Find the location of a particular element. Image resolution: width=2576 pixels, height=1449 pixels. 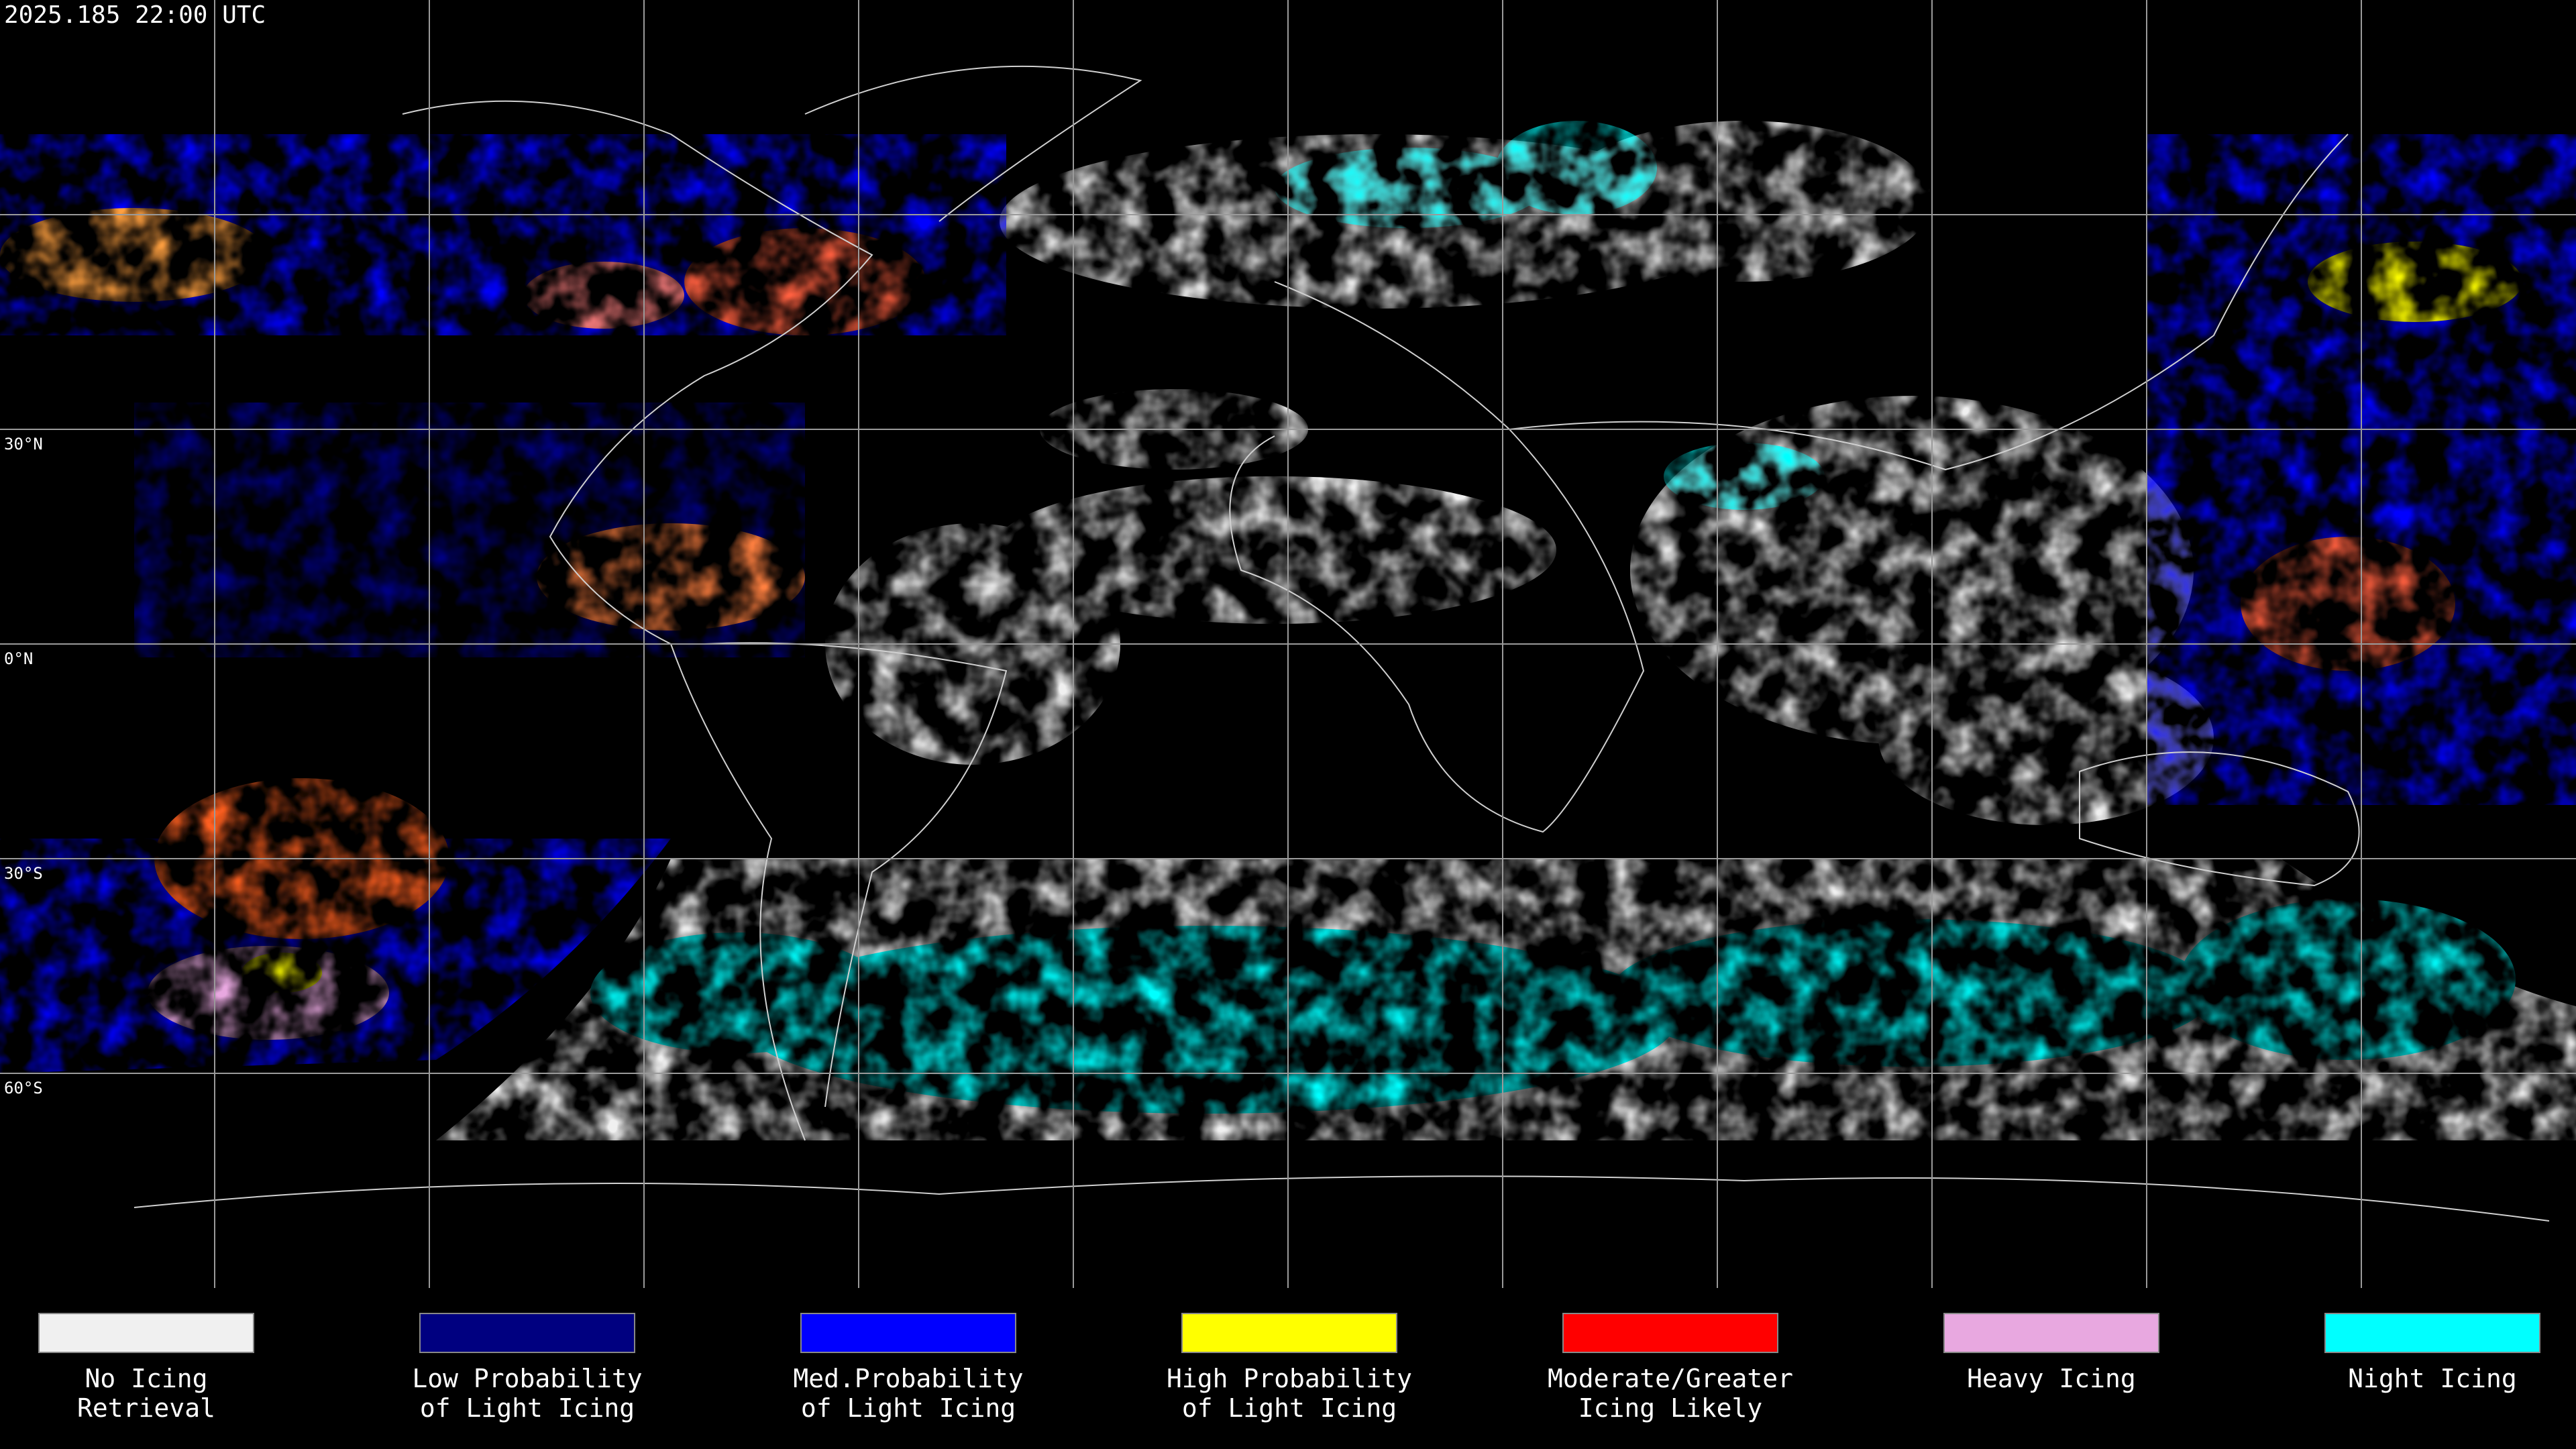

legend-label: Retrieval is located at coordinates (146, 1408).